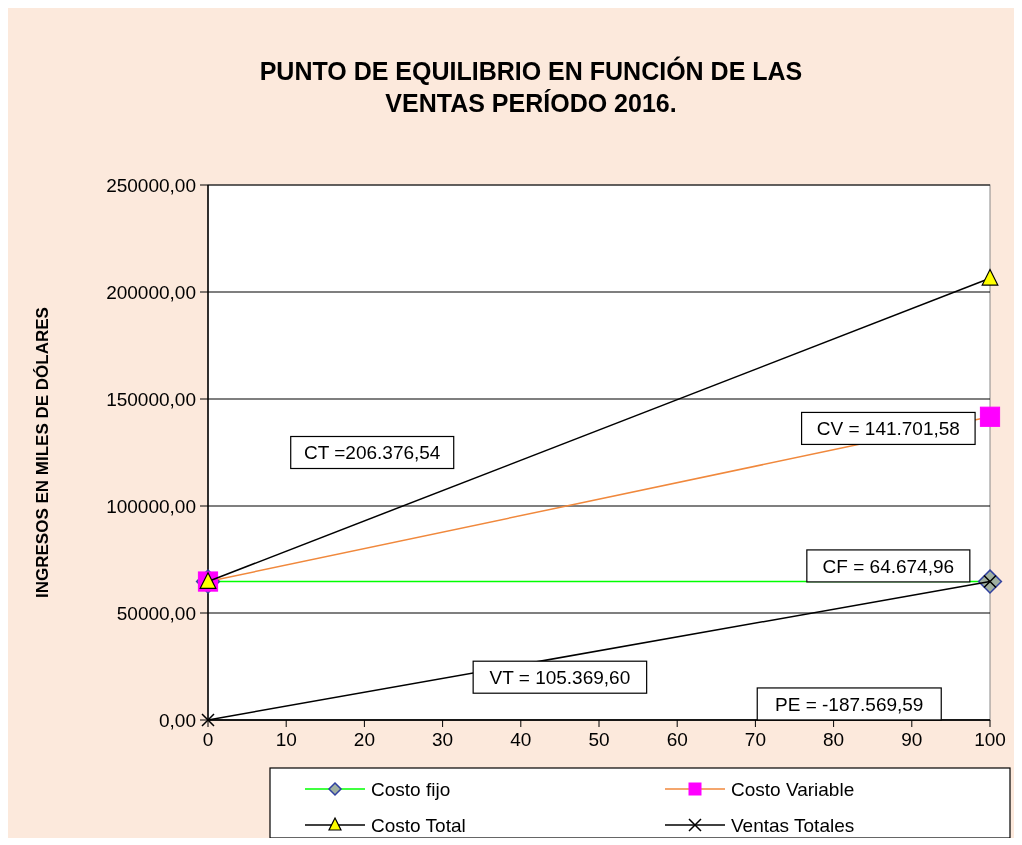  I want to click on x-tick-label: 50, so click(599, 739).